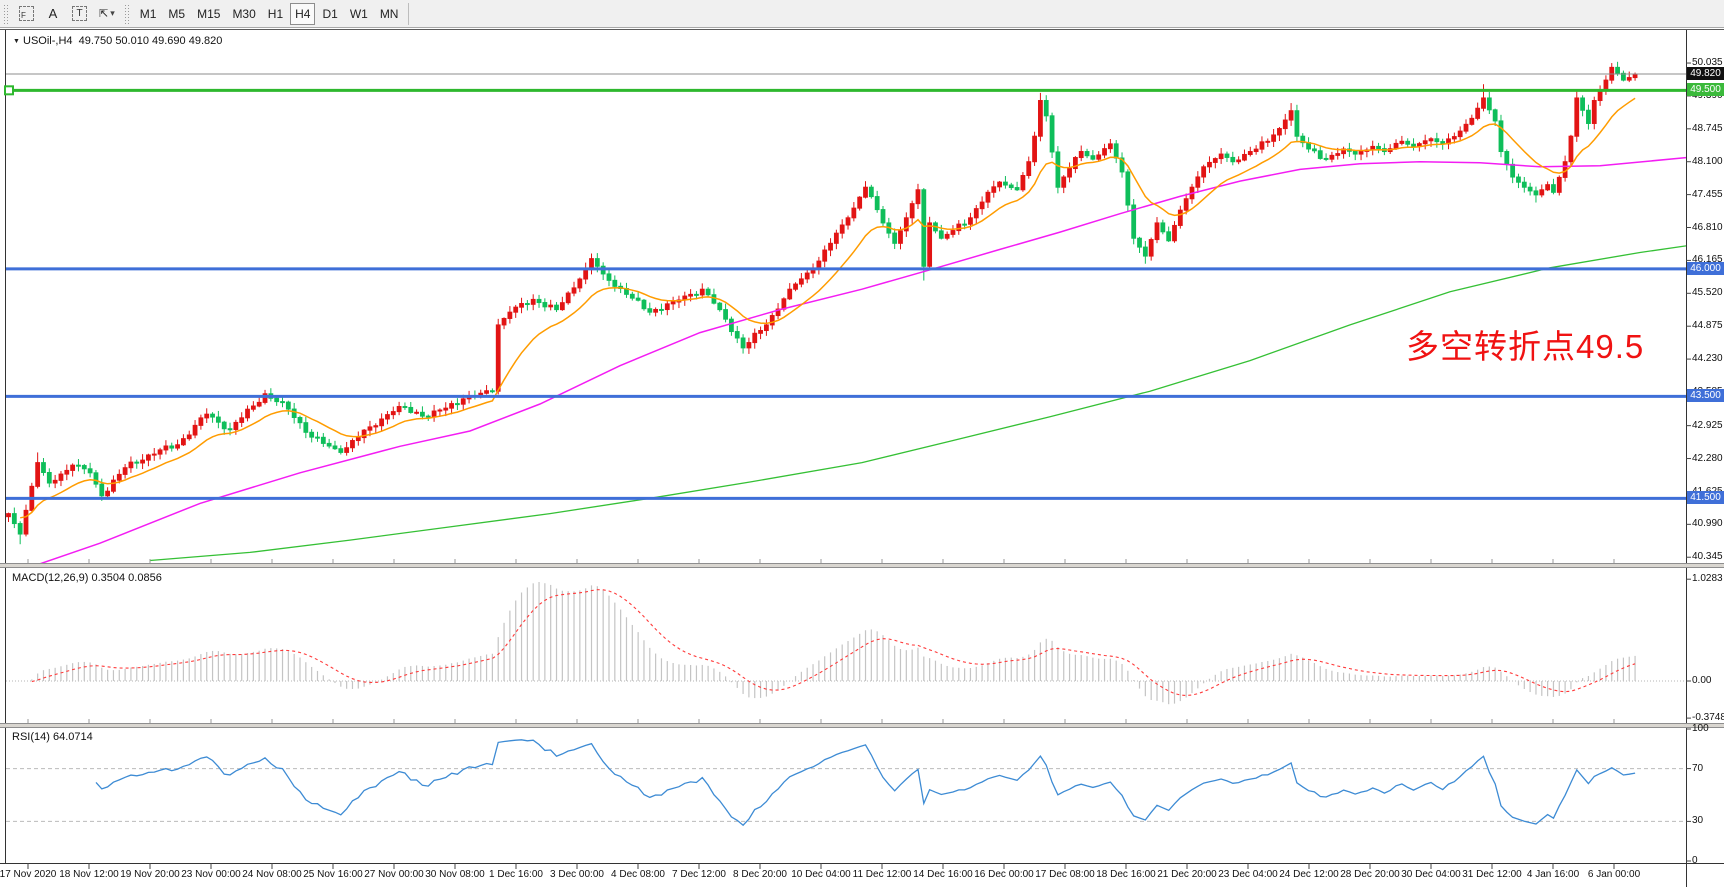 The image size is (1724, 891). I want to click on time-axis-label: 4 Dec 08:00, so click(638, 874).